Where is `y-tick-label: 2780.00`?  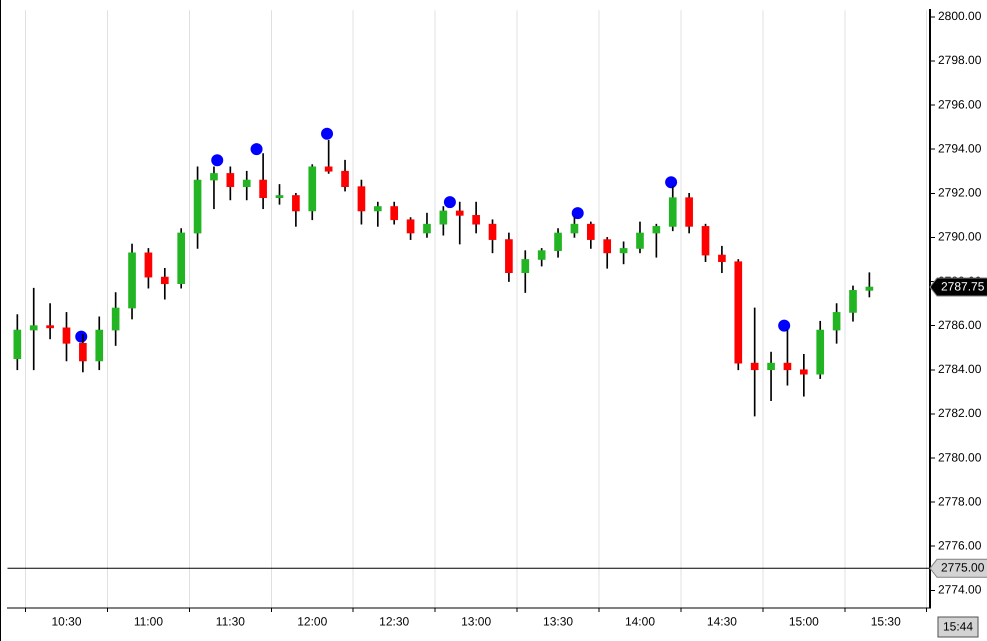
y-tick-label: 2780.00 is located at coordinates (960, 457).